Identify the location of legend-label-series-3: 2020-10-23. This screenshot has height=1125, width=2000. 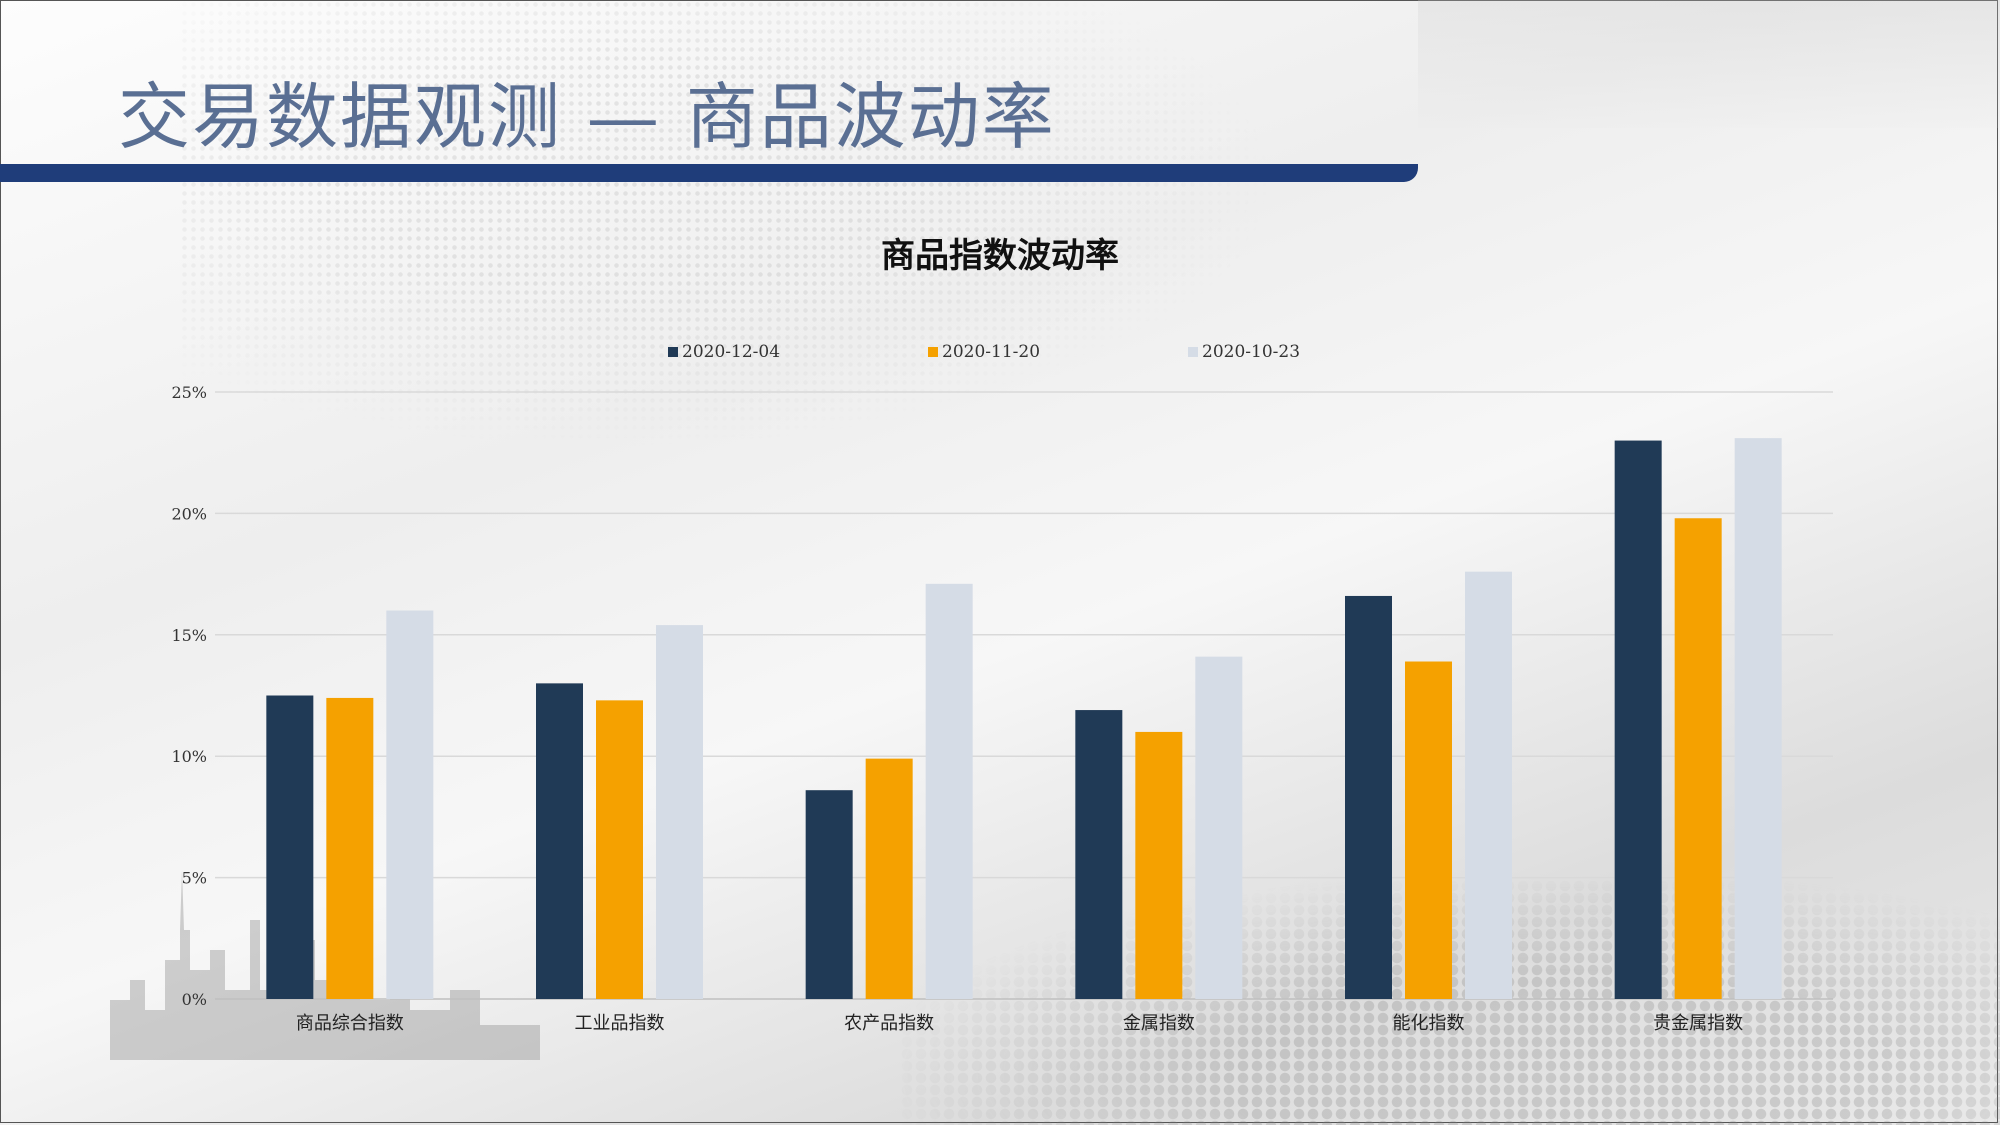
(1251, 352).